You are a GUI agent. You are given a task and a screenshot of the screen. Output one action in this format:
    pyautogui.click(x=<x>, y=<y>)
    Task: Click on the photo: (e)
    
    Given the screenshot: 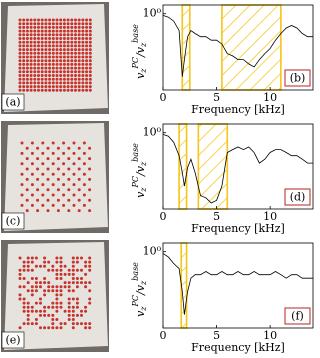 What is the action you would take?
    pyautogui.click(x=55, y=296)
    